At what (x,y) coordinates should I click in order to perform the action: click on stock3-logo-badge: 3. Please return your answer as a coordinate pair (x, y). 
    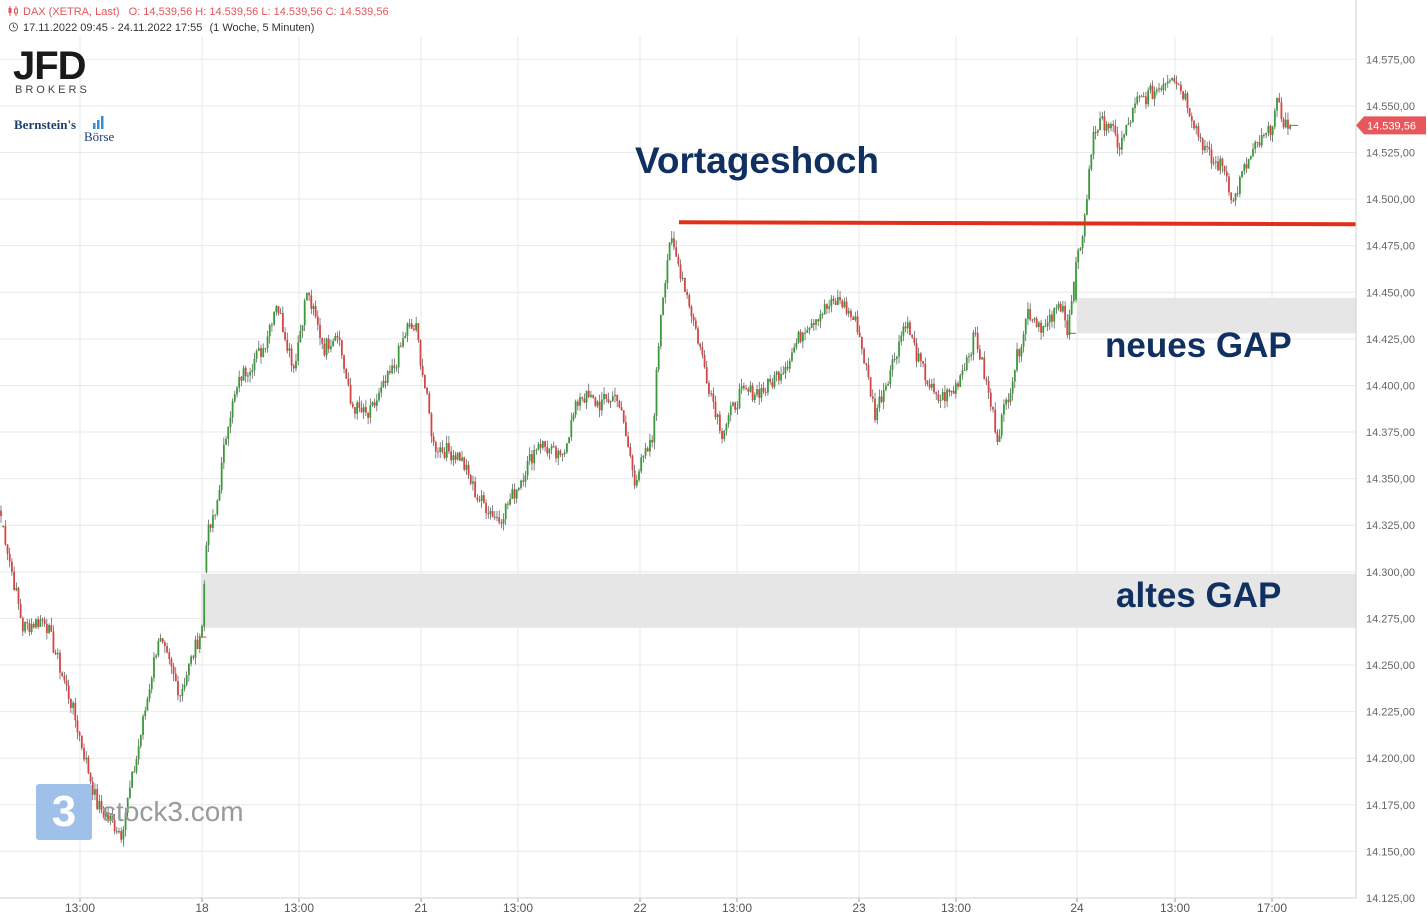
    Looking at the image, I should click on (64, 812).